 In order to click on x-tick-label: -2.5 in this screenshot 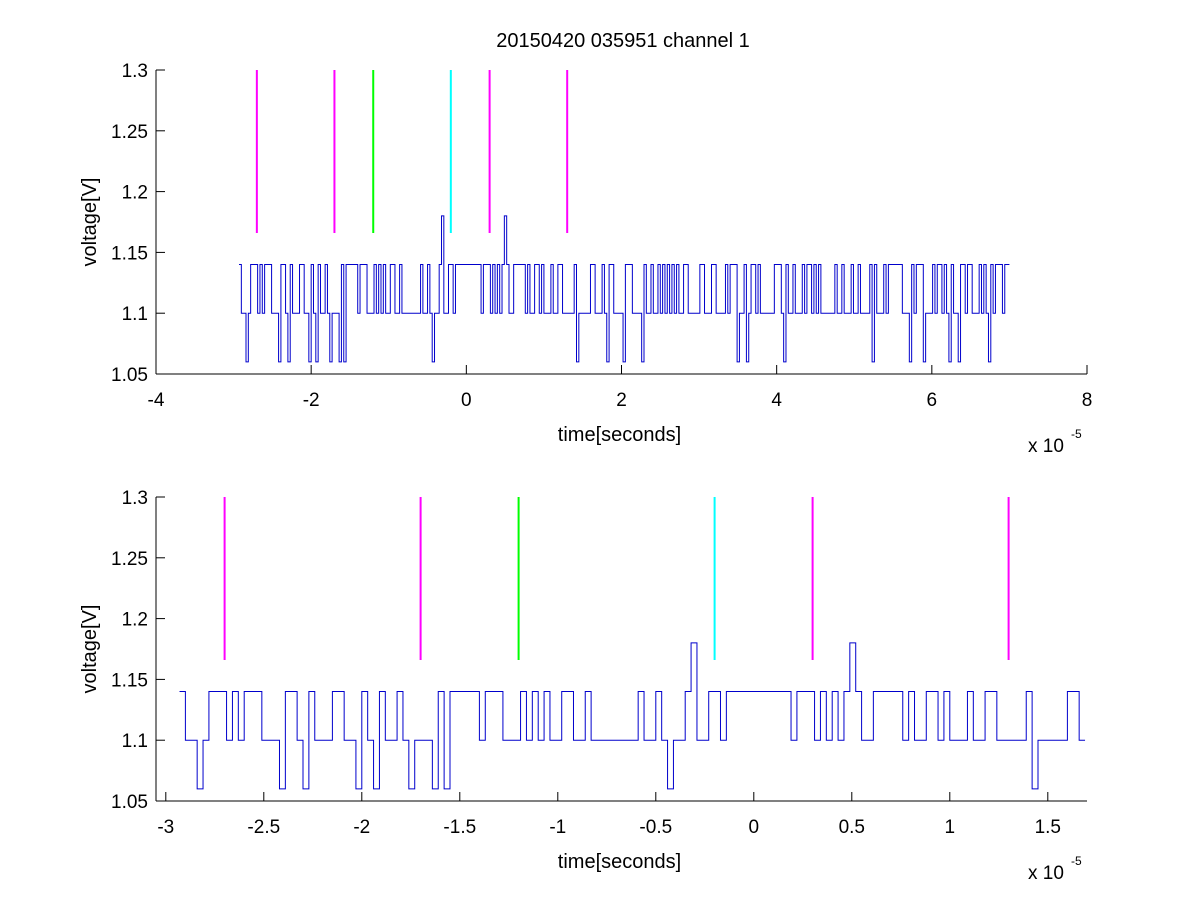, I will do `click(263, 827)`.